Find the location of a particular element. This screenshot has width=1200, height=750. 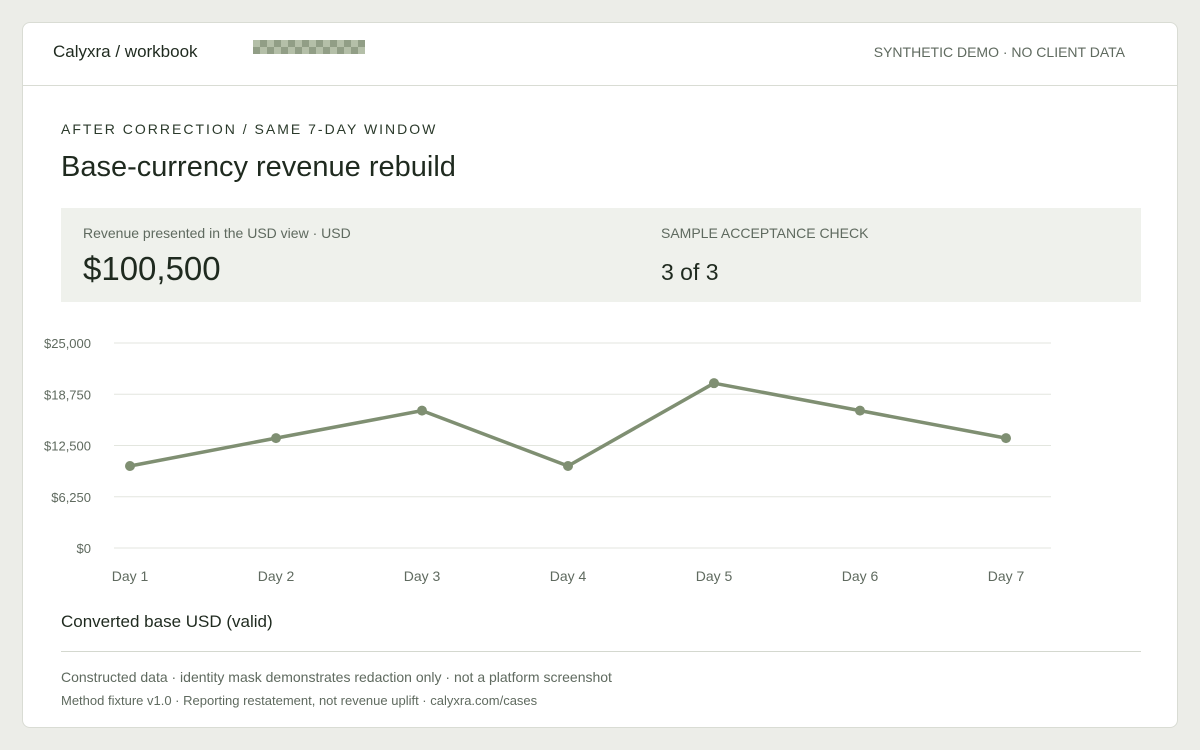

y-tick-label: $12,500 is located at coordinates (67, 446).